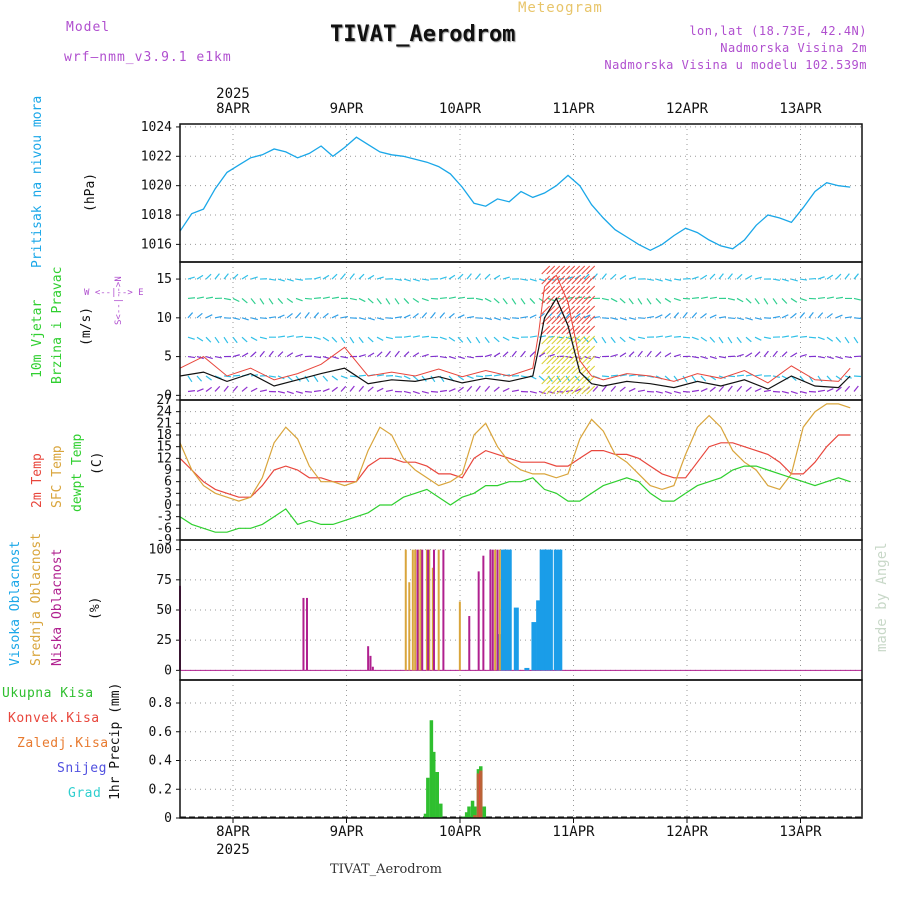  What do you see at coordinates (156, 127) in the screenshot?
I see `y-tick-label: 1024` at bounding box center [156, 127].